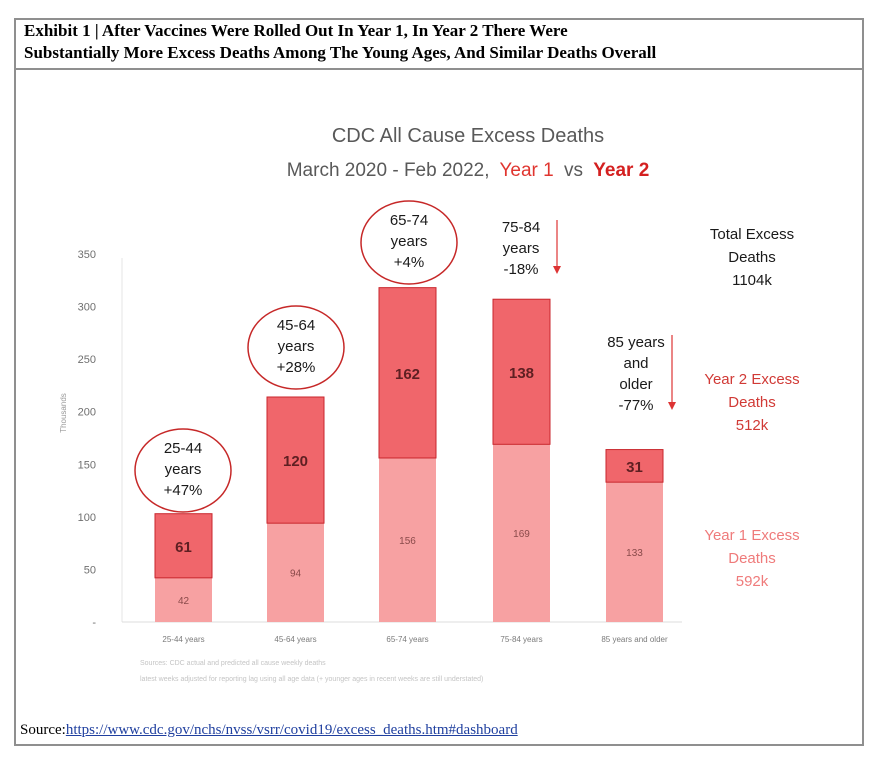  Describe the element at coordinates (636, 342) in the screenshot. I see `annotation-text: 85 years` at that location.